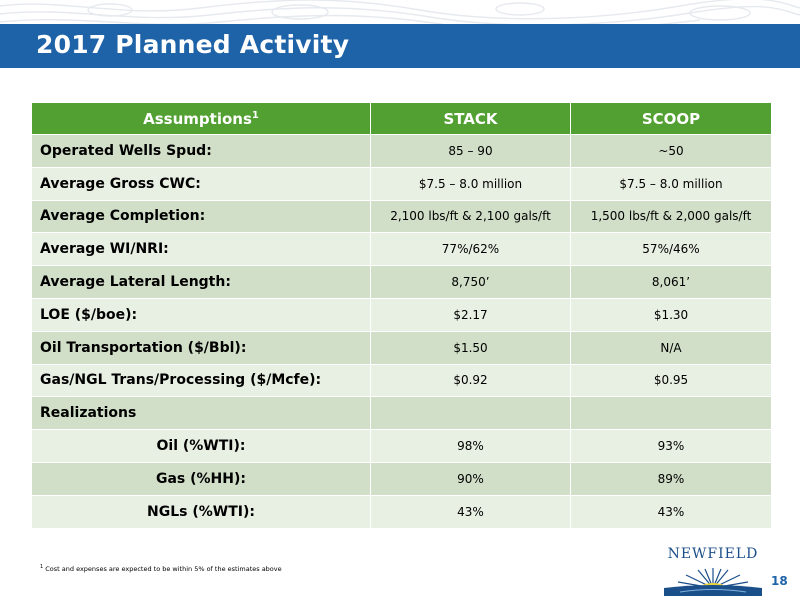  What do you see at coordinates (671, 478) in the screenshot?
I see `scoop-value: 89%` at bounding box center [671, 478].